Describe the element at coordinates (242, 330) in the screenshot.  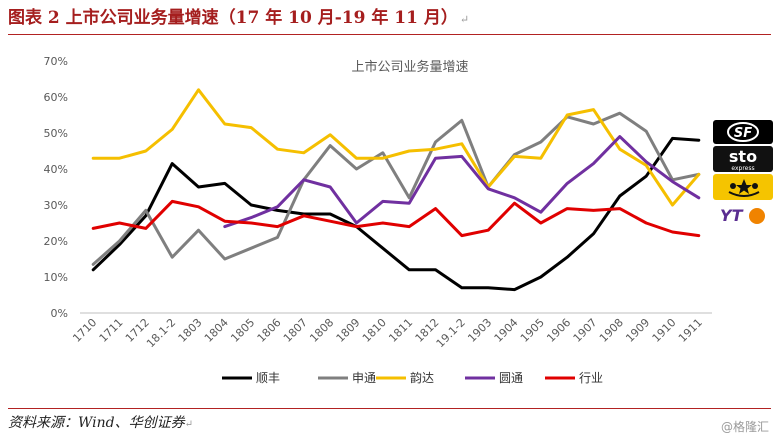
I see `x-tick-label: 1805` at that location.